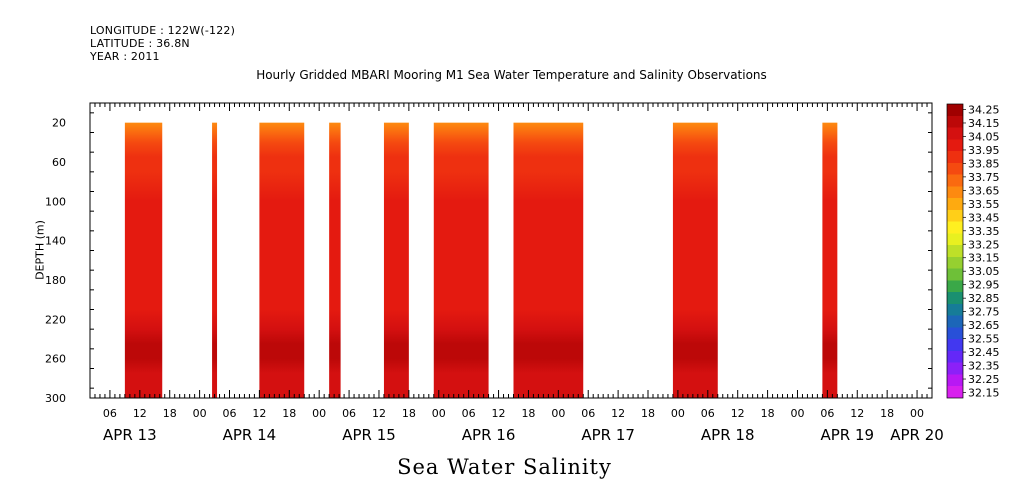  Describe the element at coordinates (140, 43) in the screenshot. I see `latitude-label: LATITUDE : 36.8N` at that location.